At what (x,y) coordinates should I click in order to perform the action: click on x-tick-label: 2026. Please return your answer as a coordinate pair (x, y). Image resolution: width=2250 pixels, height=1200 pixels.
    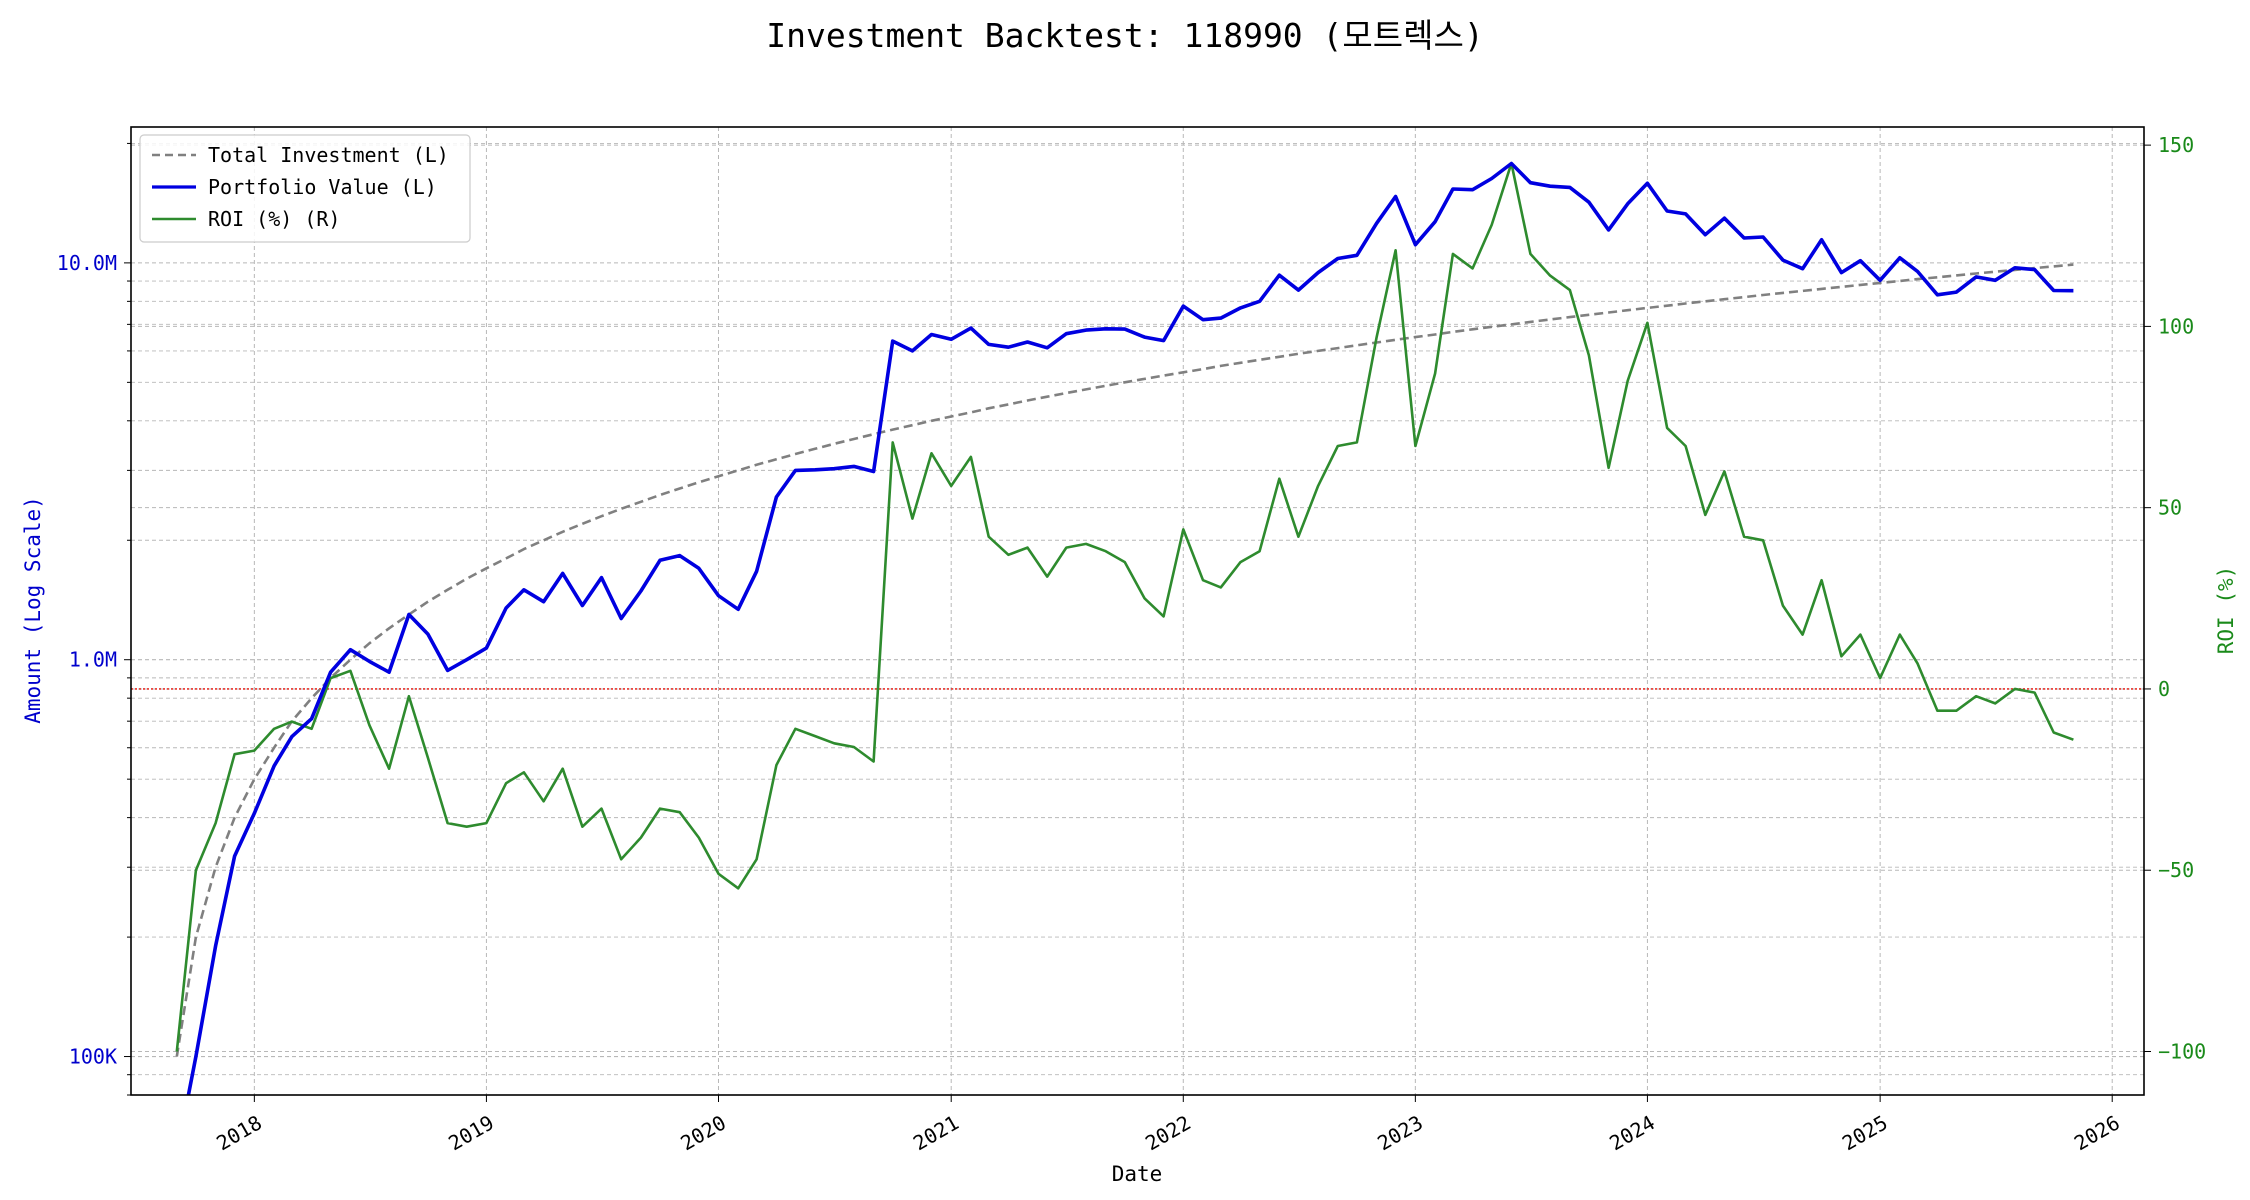
    Looking at the image, I should click on (2097, 1132).